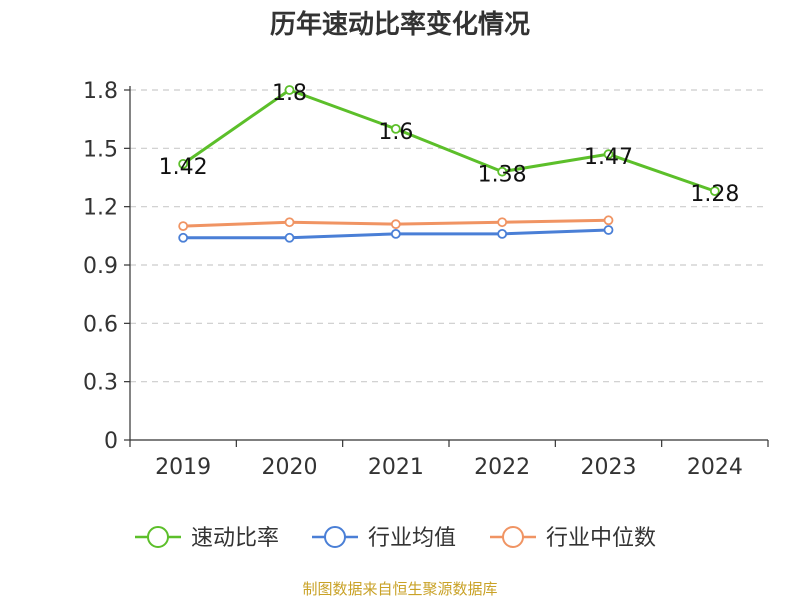 The image size is (800, 600). I want to click on data-label: 1.38, so click(502, 175).